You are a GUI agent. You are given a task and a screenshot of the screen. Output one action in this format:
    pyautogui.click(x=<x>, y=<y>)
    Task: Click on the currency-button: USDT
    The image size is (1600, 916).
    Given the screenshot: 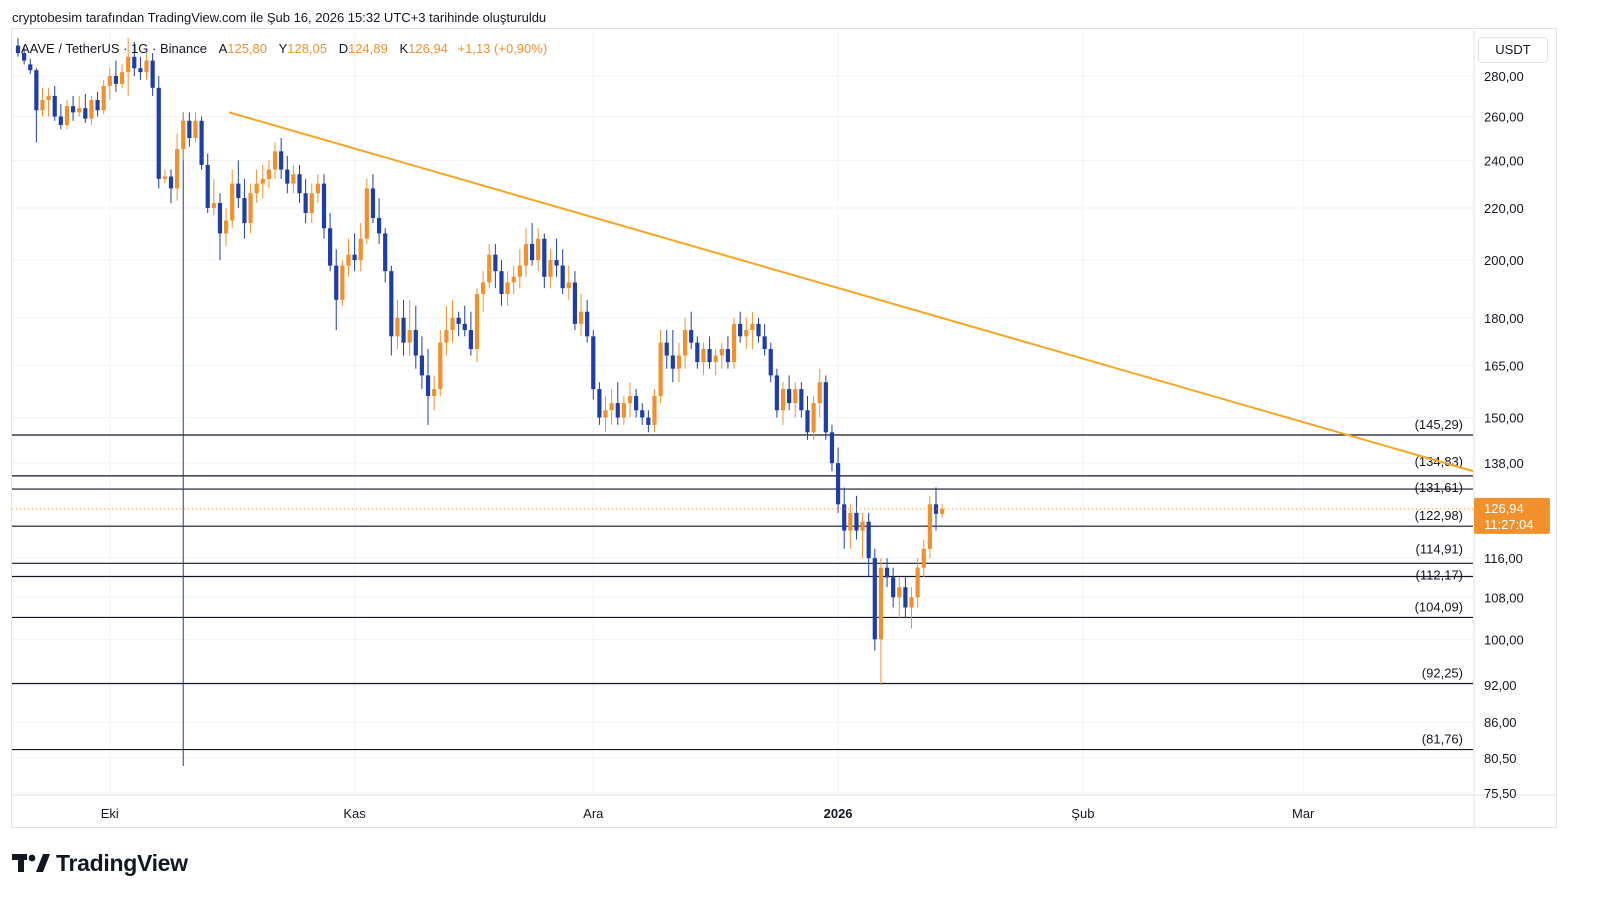 What is the action you would take?
    pyautogui.click(x=1513, y=50)
    